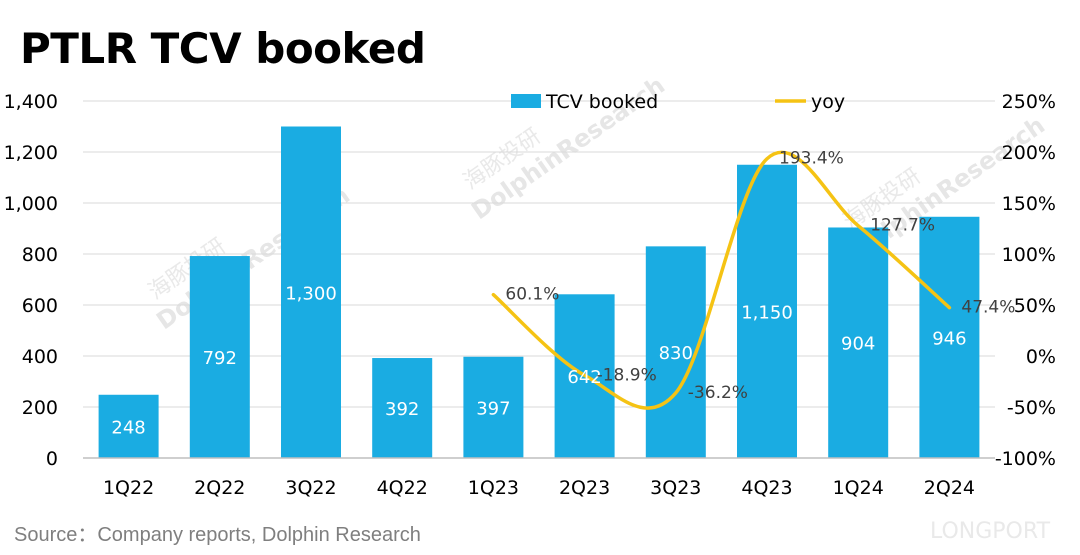 The image size is (1080, 555). What do you see at coordinates (1029, 204) in the screenshot?
I see `y-right-tick-label: 150%` at bounding box center [1029, 204].